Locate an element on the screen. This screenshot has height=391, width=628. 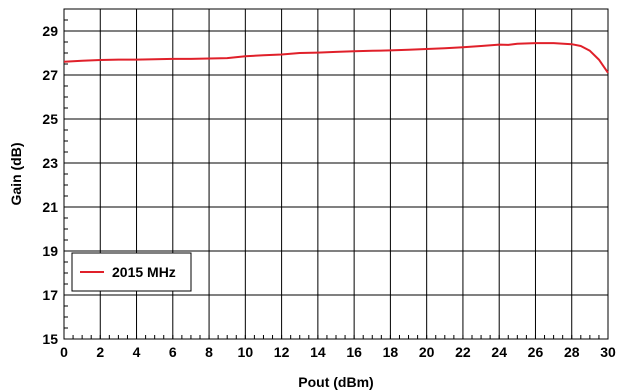
x-tick-label-4: 4 is located at coordinates (137, 352).